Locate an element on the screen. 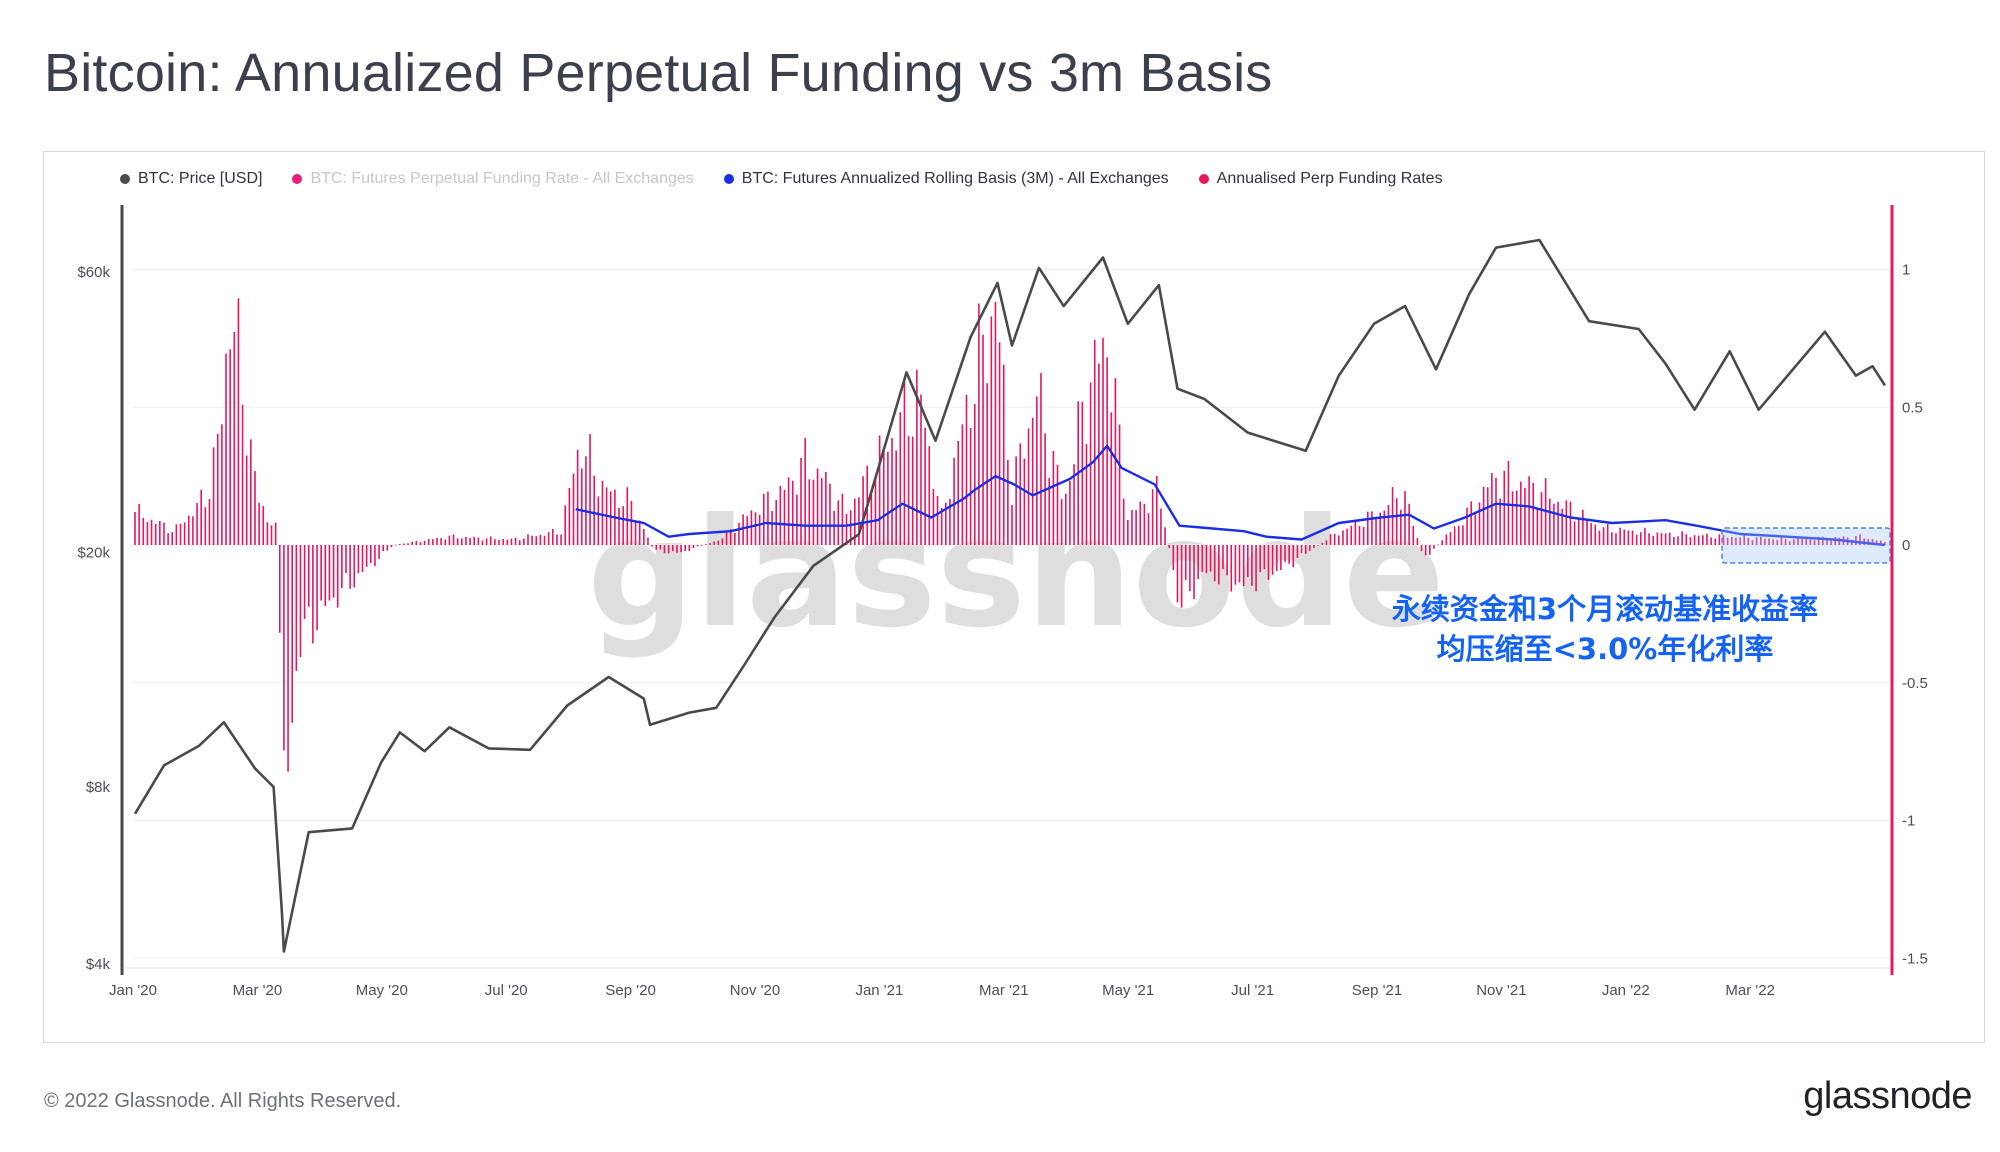 The image size is (2000, 1152). x-tick: Jan '21 is located at coordinates (879, 990).